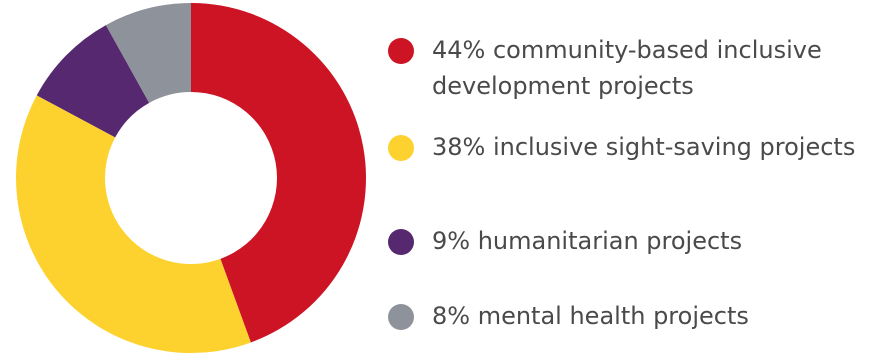  I want to click on legend-swatch-sight-saving, so click(401, 148).